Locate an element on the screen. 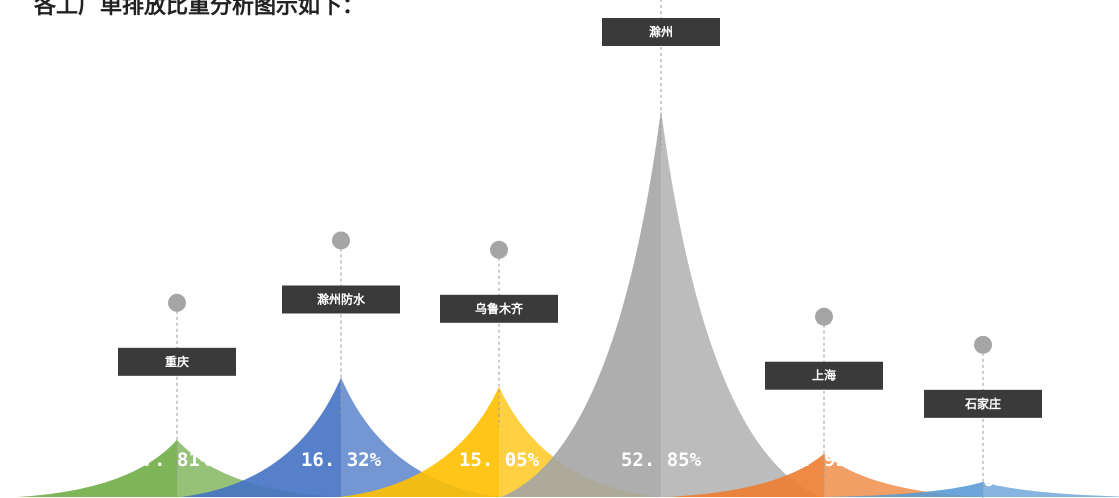 The height and width of the screenshot is (498, 1119). category-label: 石家庄 is located at coordinates (982, 403).